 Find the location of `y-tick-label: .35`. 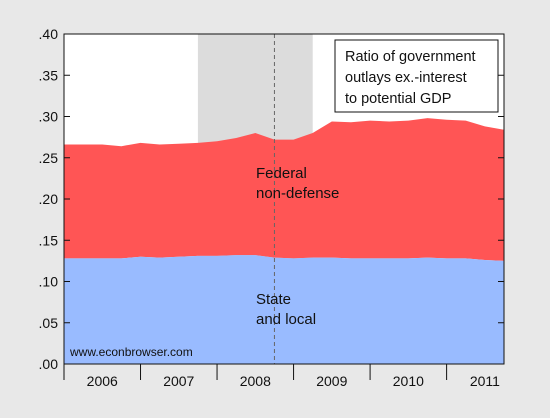

y-tick-label: .35 is located at coordinates (49, 75).